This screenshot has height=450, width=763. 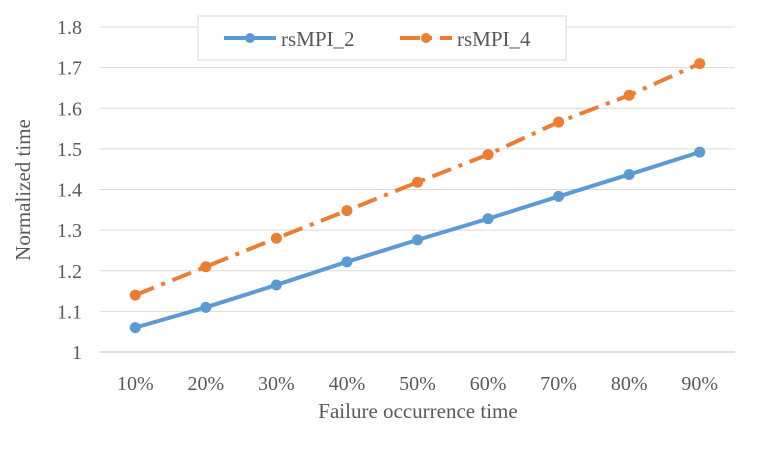 I want to click on y-tick-label: 1.2, so click(x=69, y=272).